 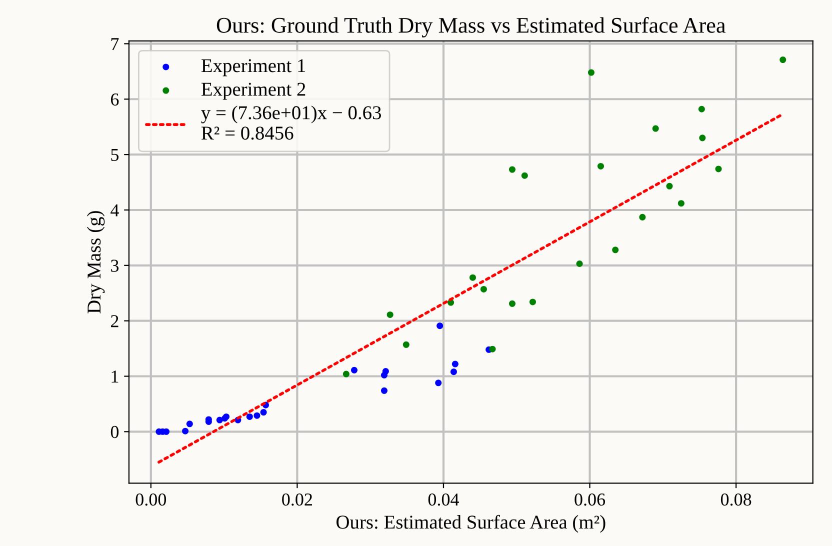 I want to click on y-tick-label: 2, so click(x=114, y=321).